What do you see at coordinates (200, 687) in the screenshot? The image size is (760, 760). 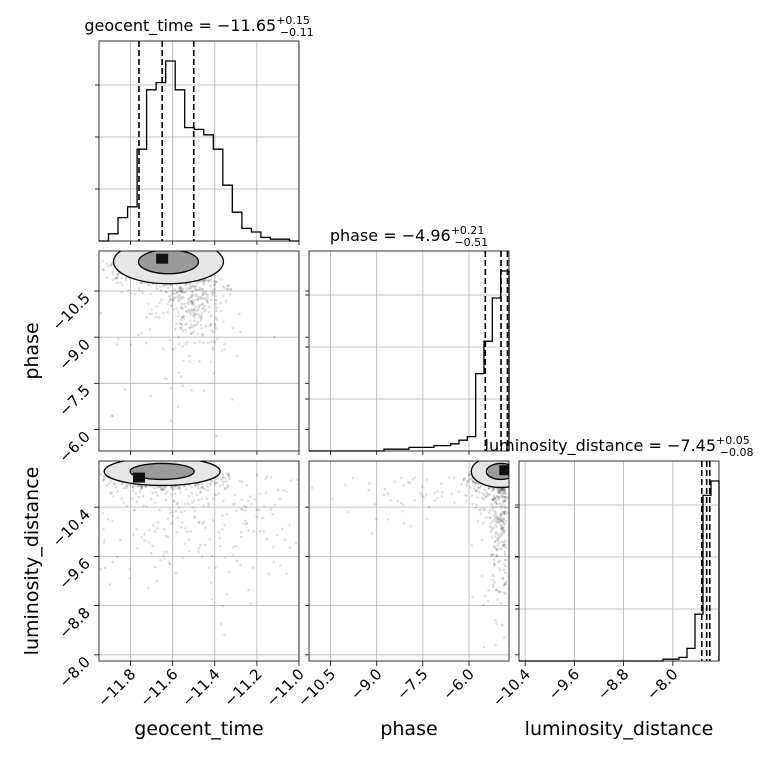 I see `xtick-label-geocent_time: −11.4` at bounding box center [200, 687].